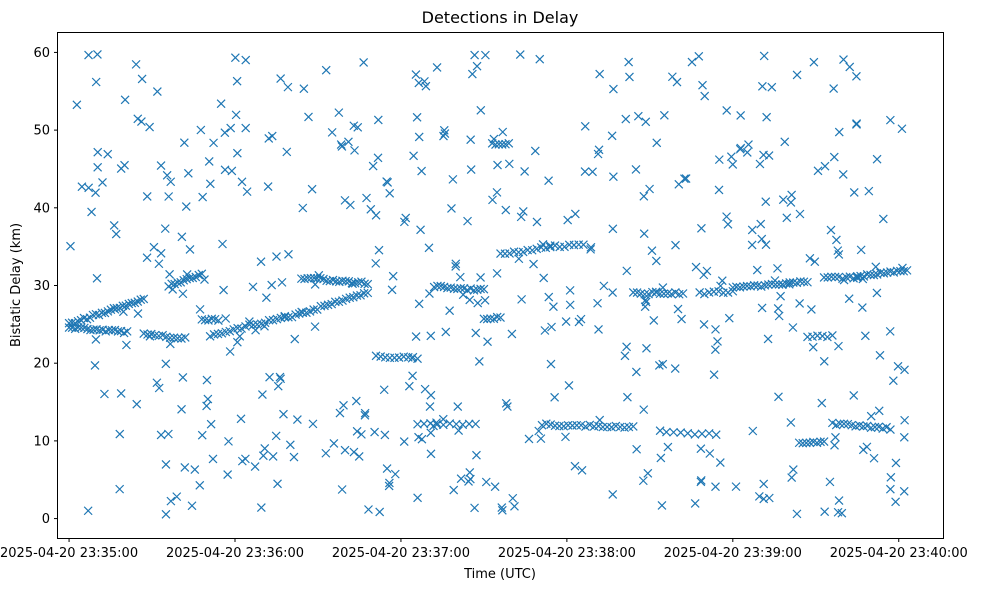 Image resolution: width=984 pixels, height=590 pixels. Describe the element at coordinates (41, 208) in the screenshot. I see `y-tick-label: 40` at that location.